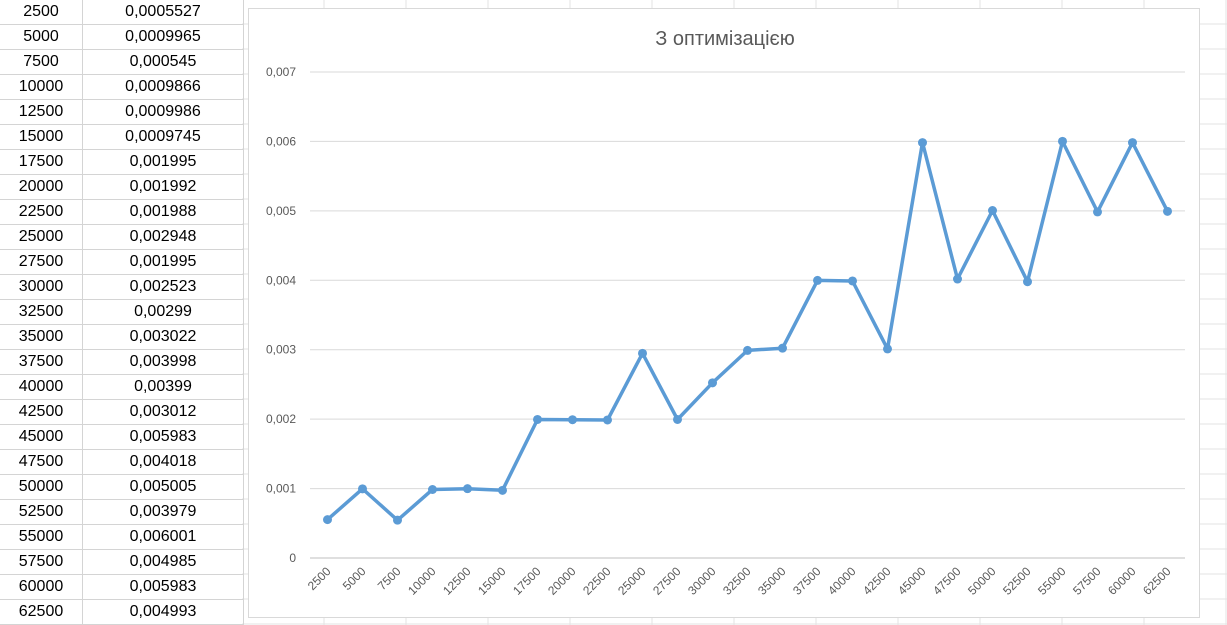 The height and width of the screenshot is (625, 1227). What do you see at coordinates (41, 237) in the screenshot?
I see `cell-size: 25000` at bounding box center [41, 237].